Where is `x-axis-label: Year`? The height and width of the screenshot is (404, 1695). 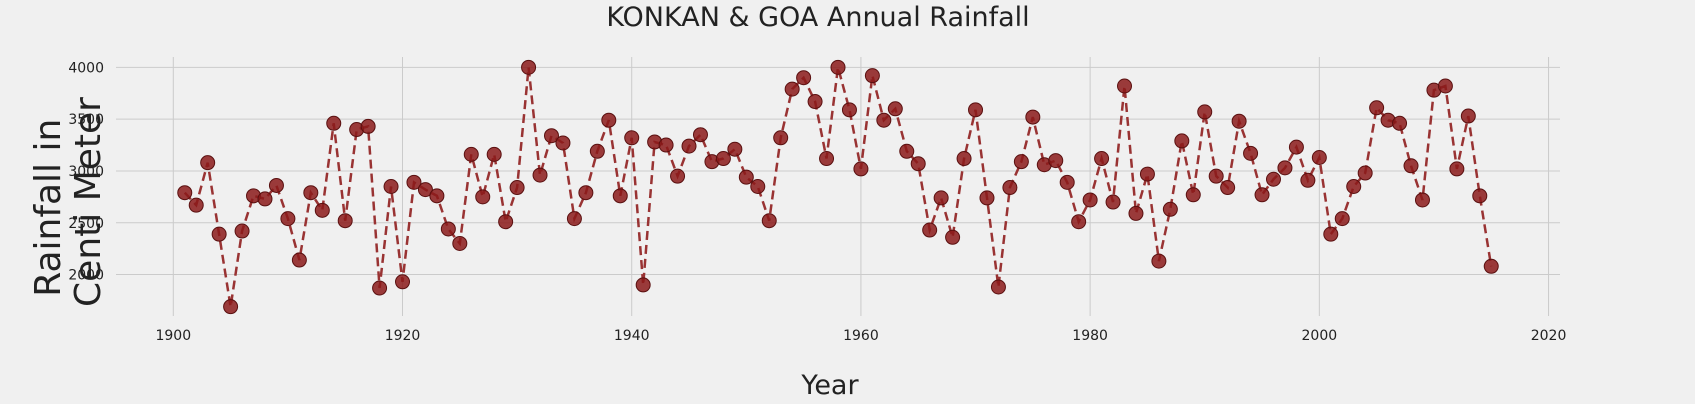 x-axis-label: Year is located at coordinates (829, 385).